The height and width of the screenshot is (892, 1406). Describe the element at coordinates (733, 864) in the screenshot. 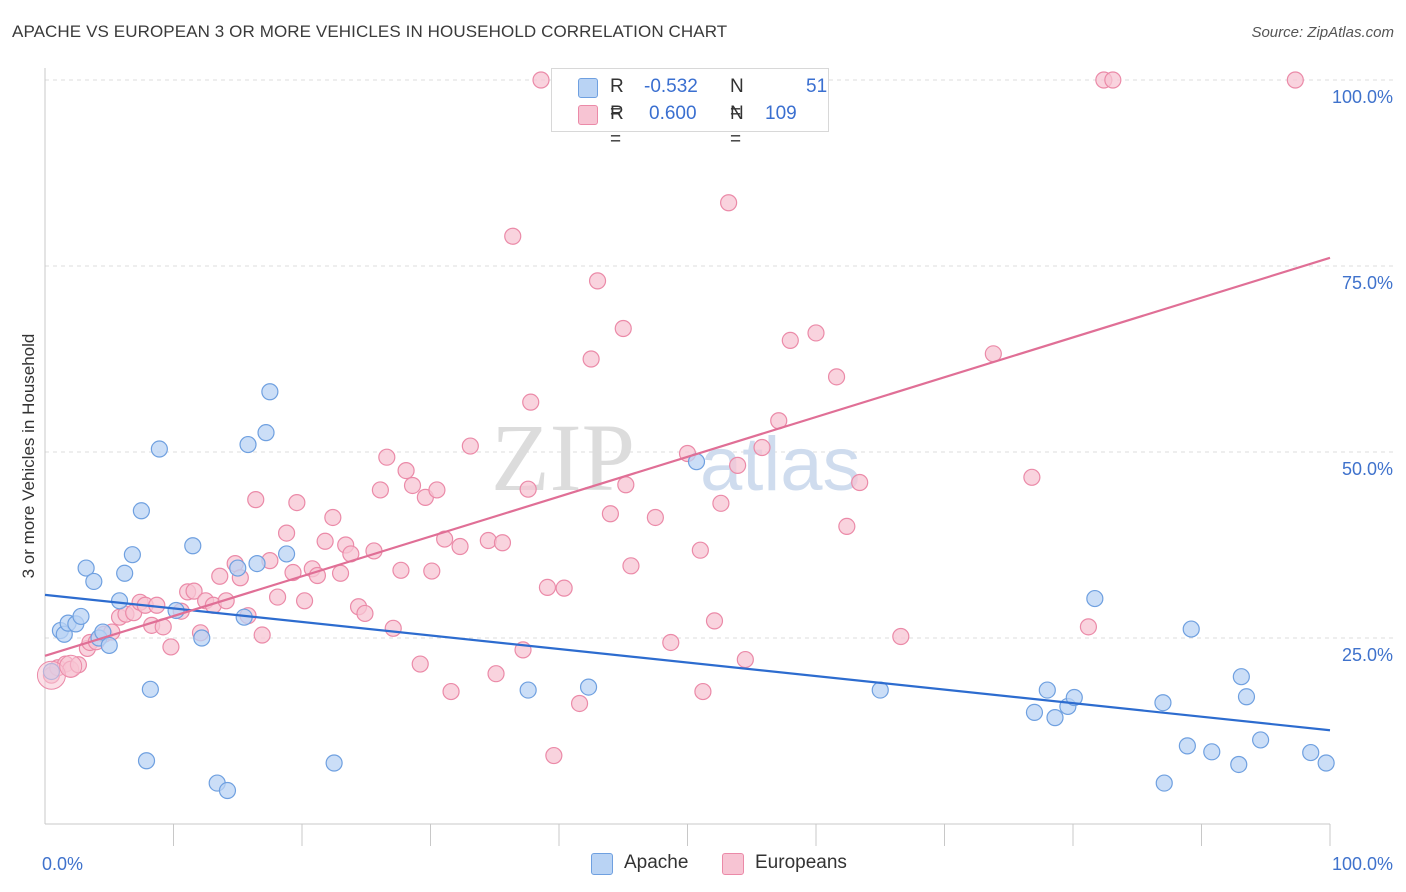

I see `legend-swatch-europeans` at that location.